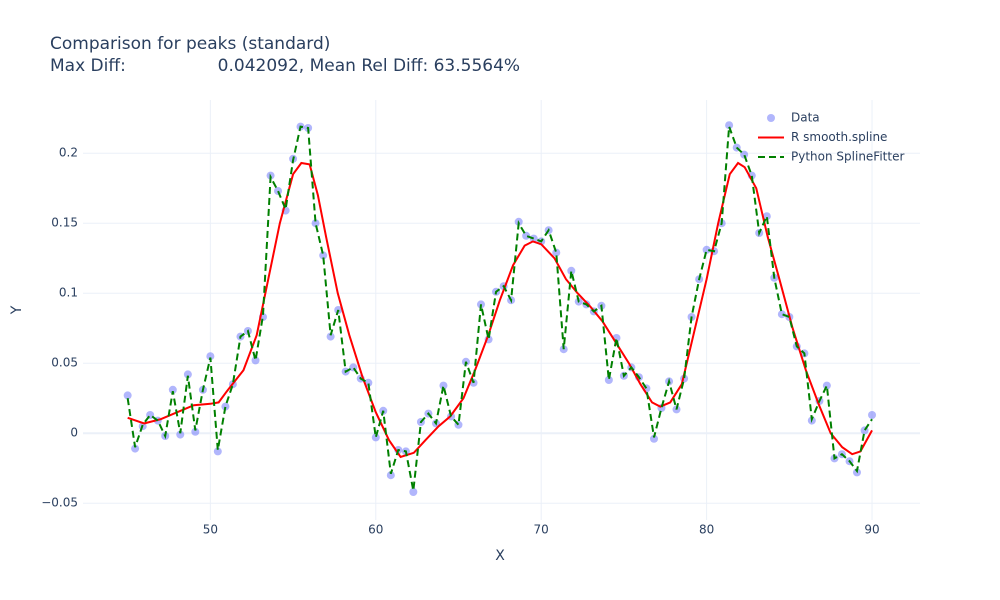 The image size is (1000, 600). Describe the element at coordinates (871, 530) in the screenshot. I see `x-tick-label: 90` at that location.